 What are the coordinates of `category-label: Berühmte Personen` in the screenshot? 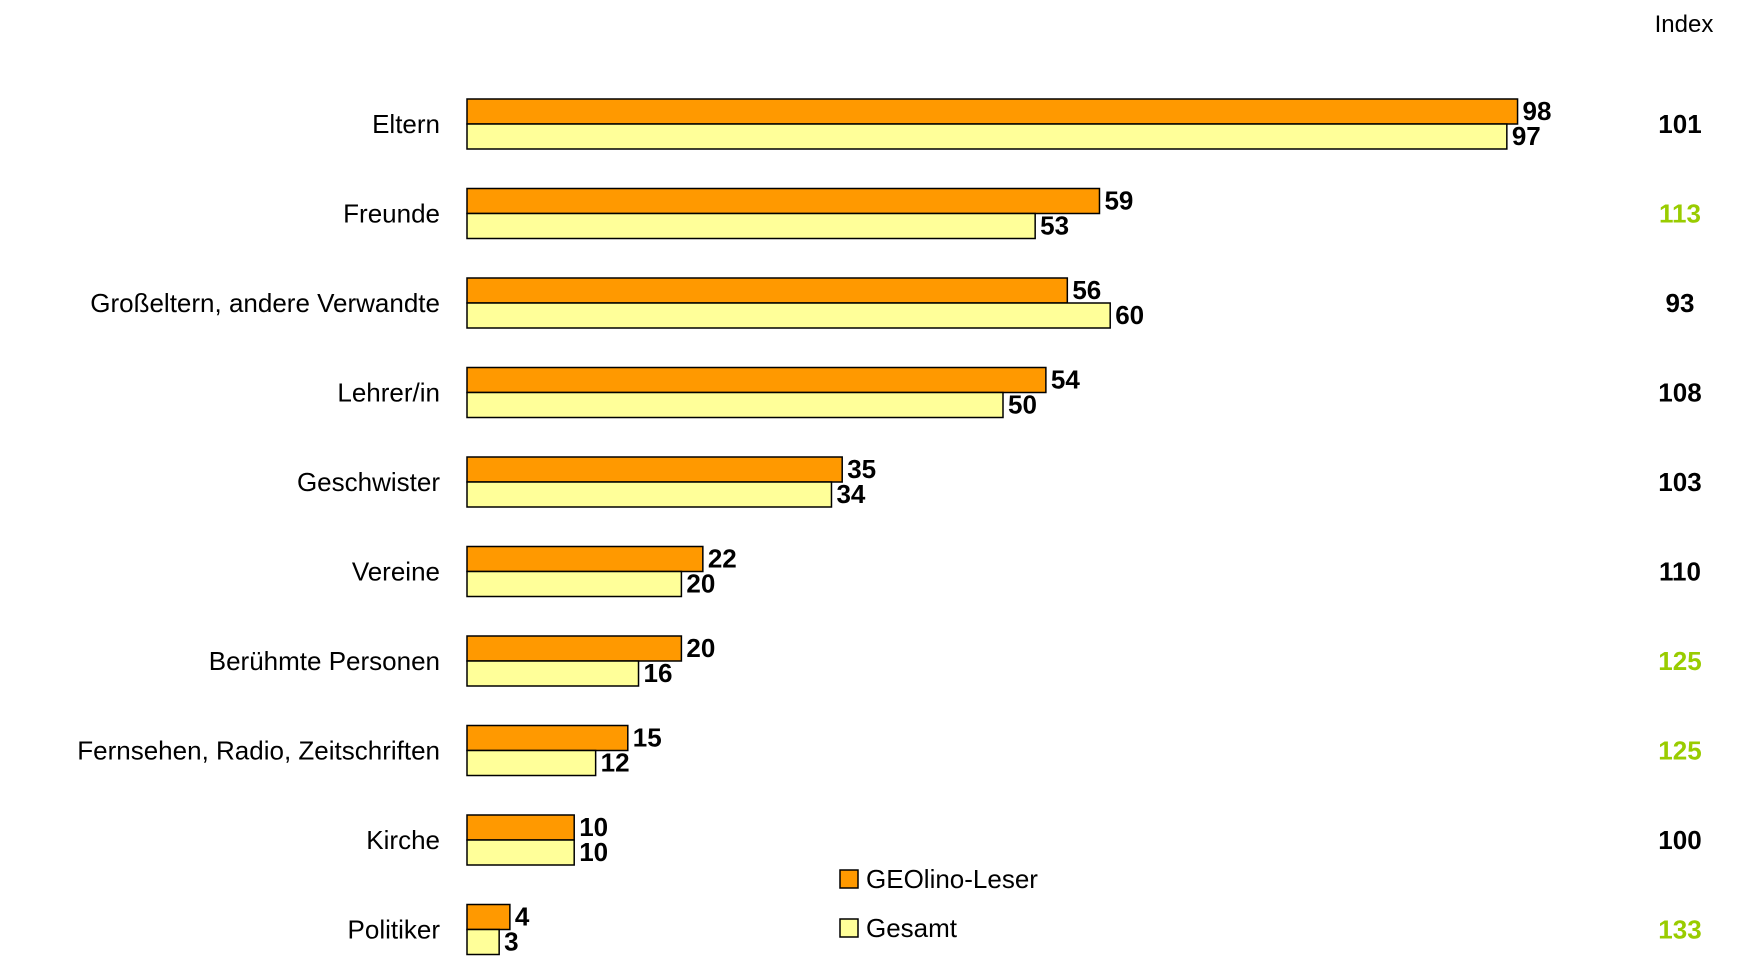 It's located at (324, 661).